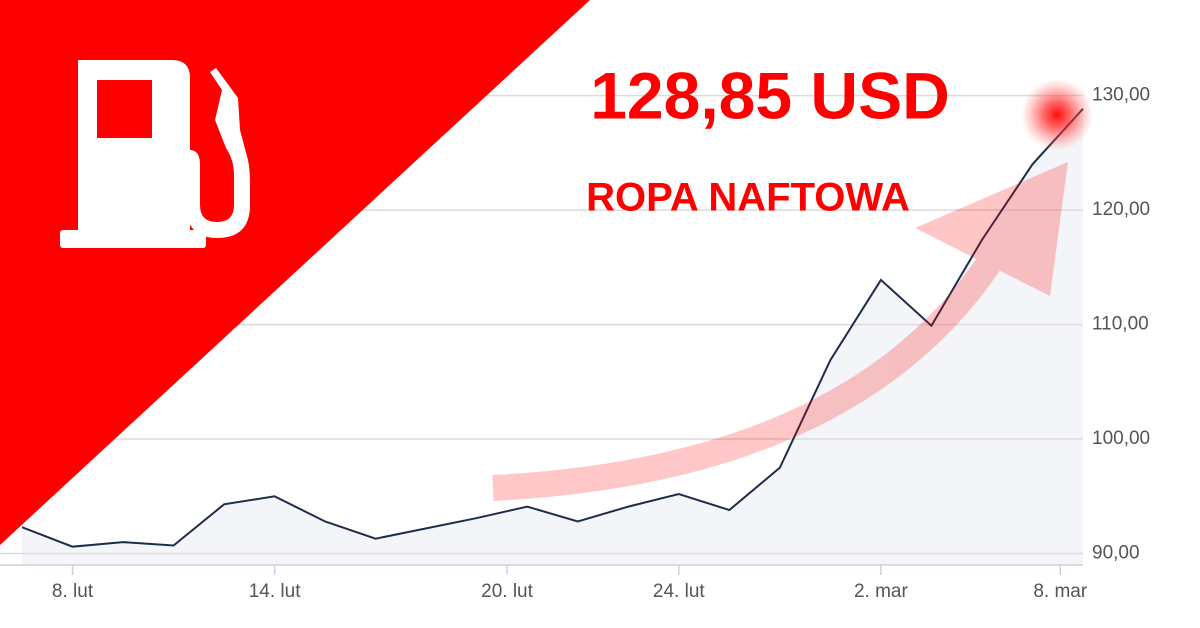 Image resolution: width=1200 pixels, height=628 pixels. I want to click on end-glow, so click(1057, 114).